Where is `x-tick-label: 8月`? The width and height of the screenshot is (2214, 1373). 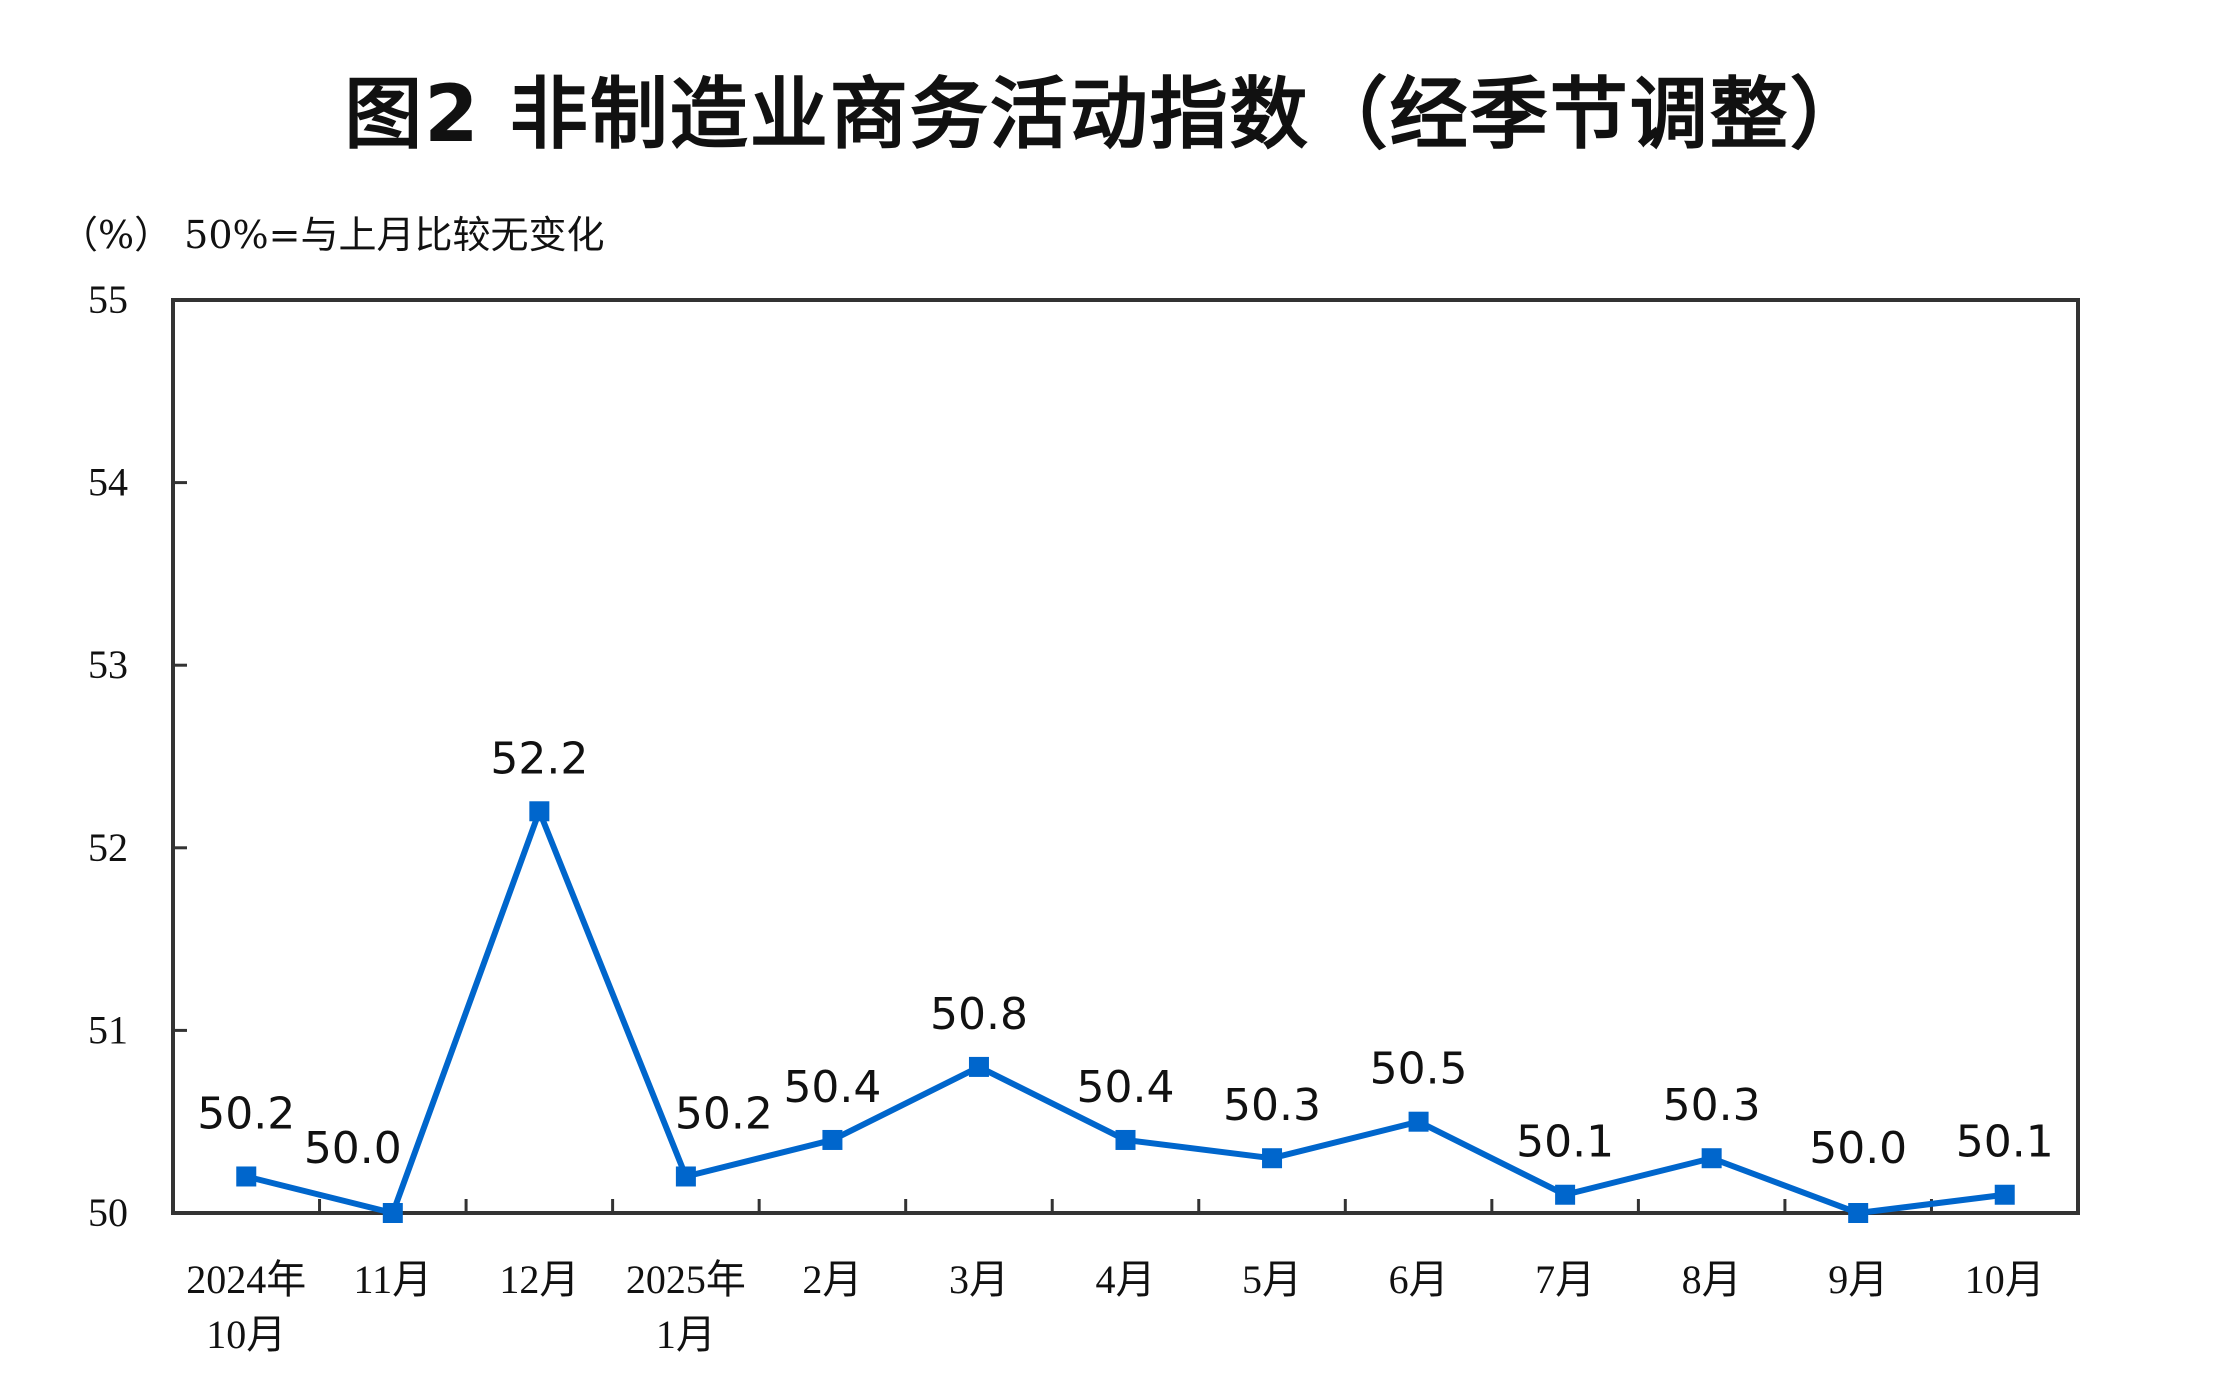
x-tick-label: 8月 is located at coordinates (1712, 1279).